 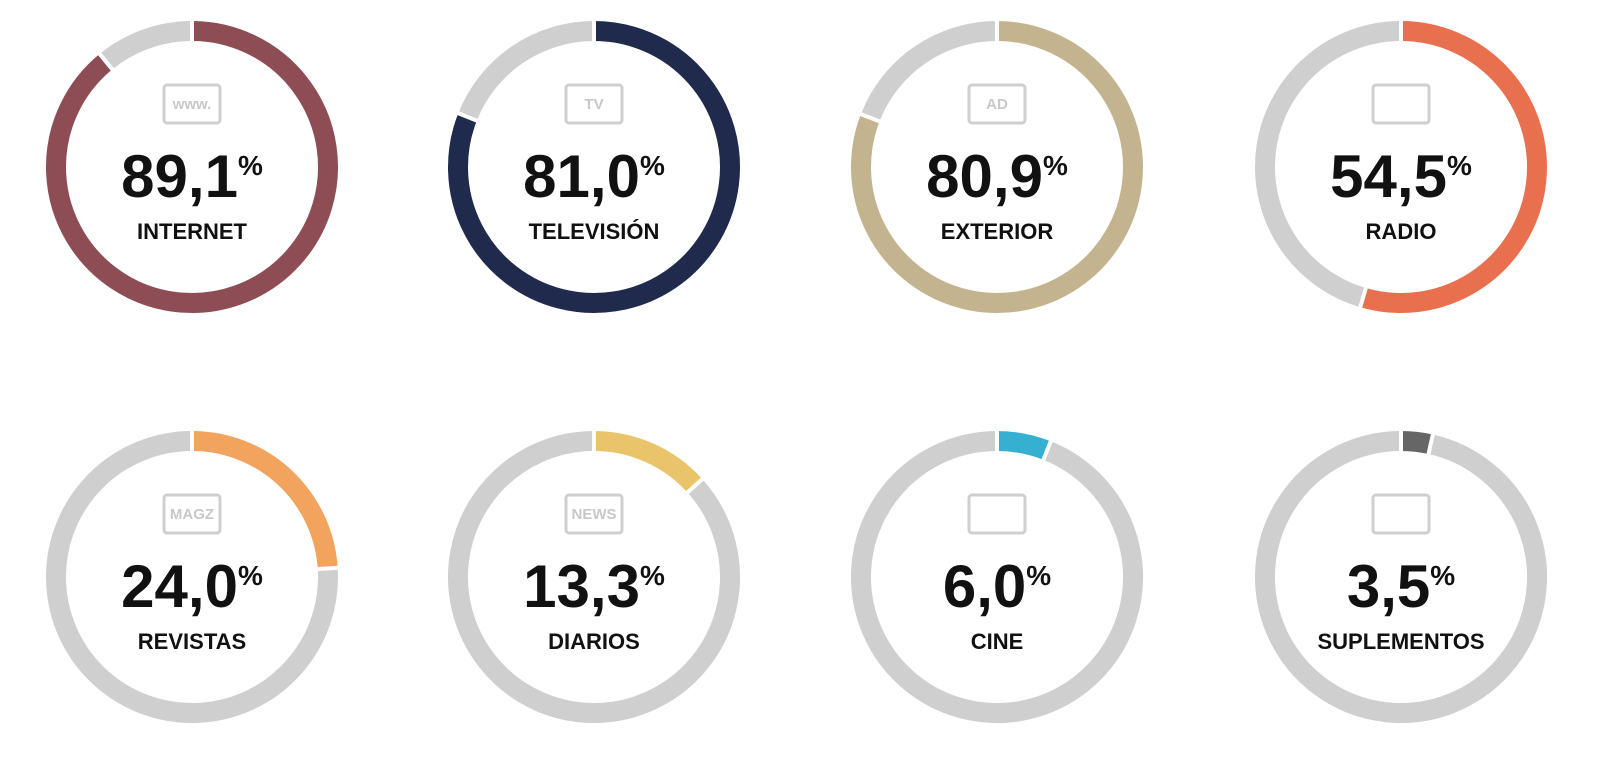 I want to click on category-label: TELEVISIÓN, so click(x=594, y=231).